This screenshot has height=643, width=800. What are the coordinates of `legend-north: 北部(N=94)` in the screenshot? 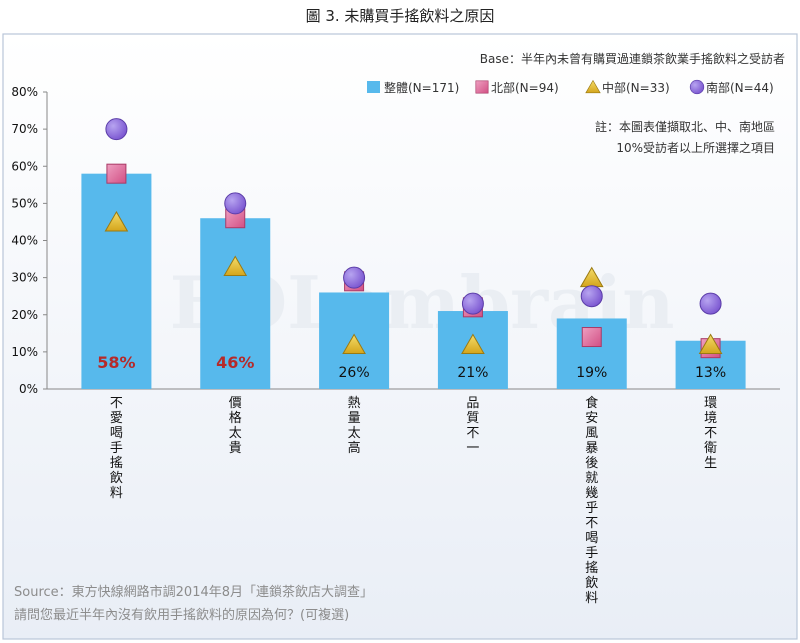 It's located at (517, 87).